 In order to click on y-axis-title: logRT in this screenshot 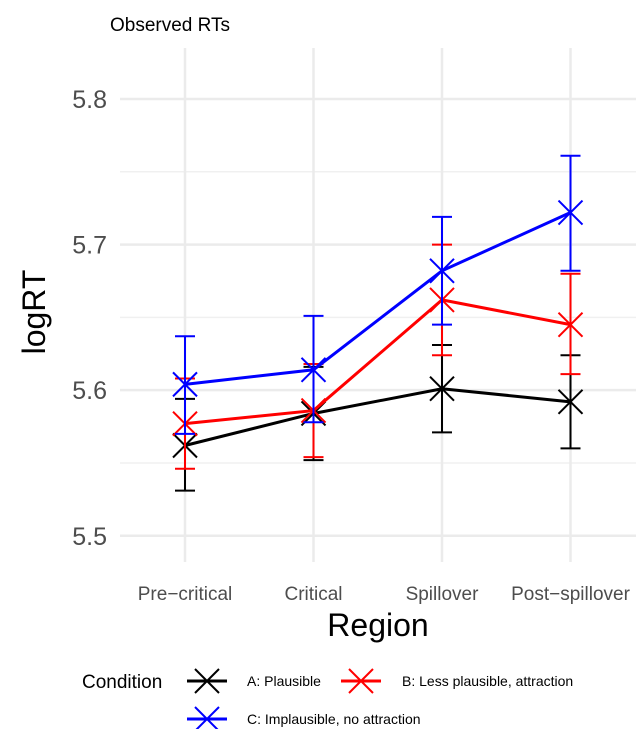, I will do `click(34, 312)`.